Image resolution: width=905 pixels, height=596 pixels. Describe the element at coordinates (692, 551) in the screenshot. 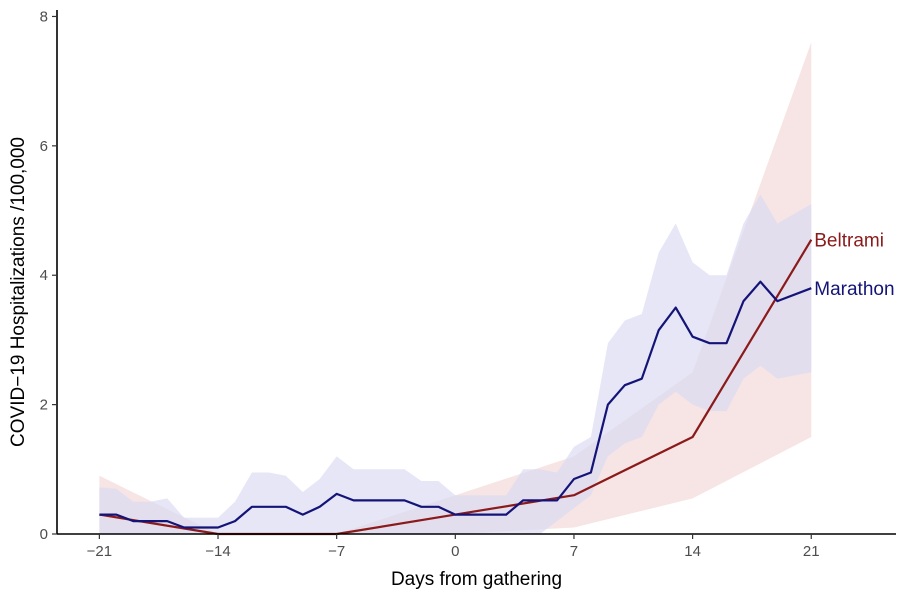

I see `x-tick-label: 14` at that location.